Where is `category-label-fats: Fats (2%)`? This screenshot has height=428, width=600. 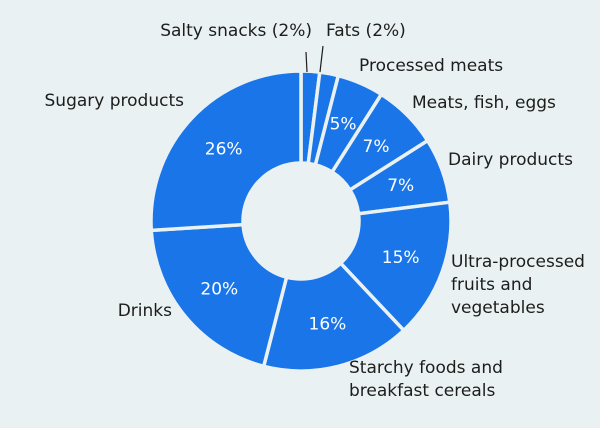
category-label-fats: Fats (2%) is located at coordinates (366, 31).